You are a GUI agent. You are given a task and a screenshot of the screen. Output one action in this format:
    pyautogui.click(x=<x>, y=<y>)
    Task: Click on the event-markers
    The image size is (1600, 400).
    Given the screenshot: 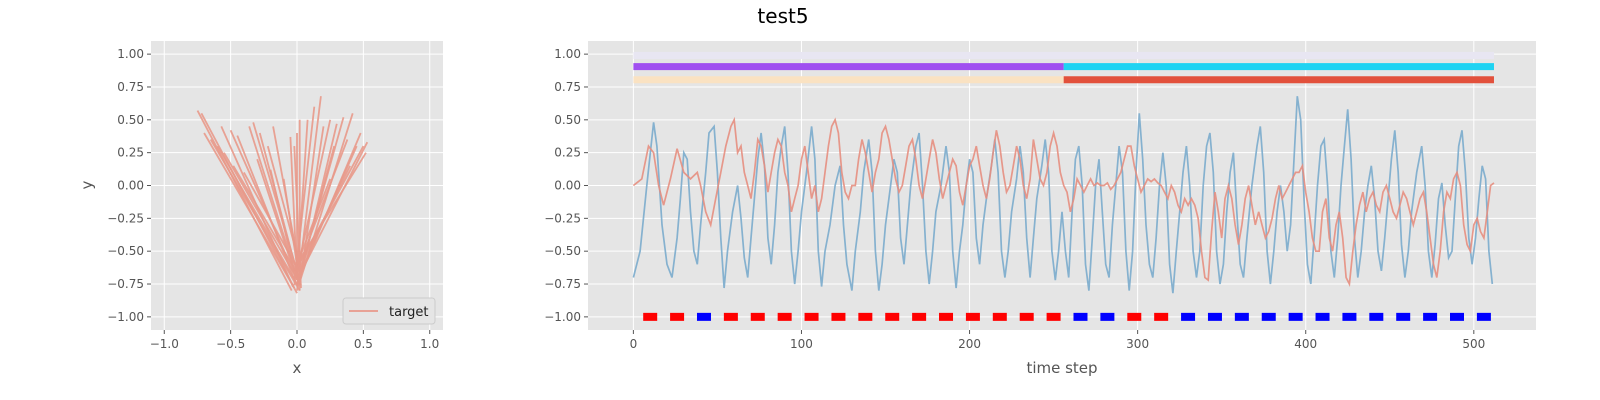 What is the action you would take?
    pyautogui.click(x=1067, y=316)
    